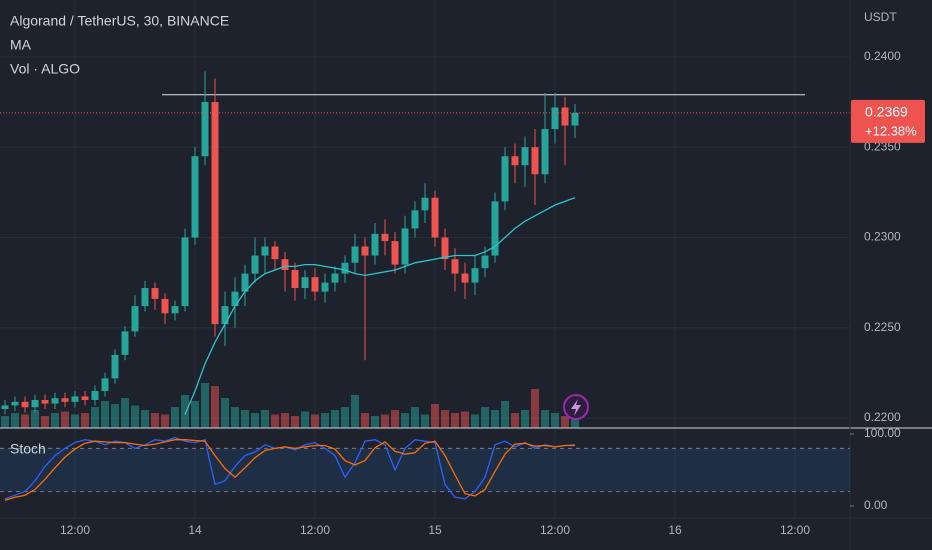  What do you see at coordinates (45, 69) in the screenshot?
I see `volume-legend: Vol · ALGO` at bounding box center [45, 69].